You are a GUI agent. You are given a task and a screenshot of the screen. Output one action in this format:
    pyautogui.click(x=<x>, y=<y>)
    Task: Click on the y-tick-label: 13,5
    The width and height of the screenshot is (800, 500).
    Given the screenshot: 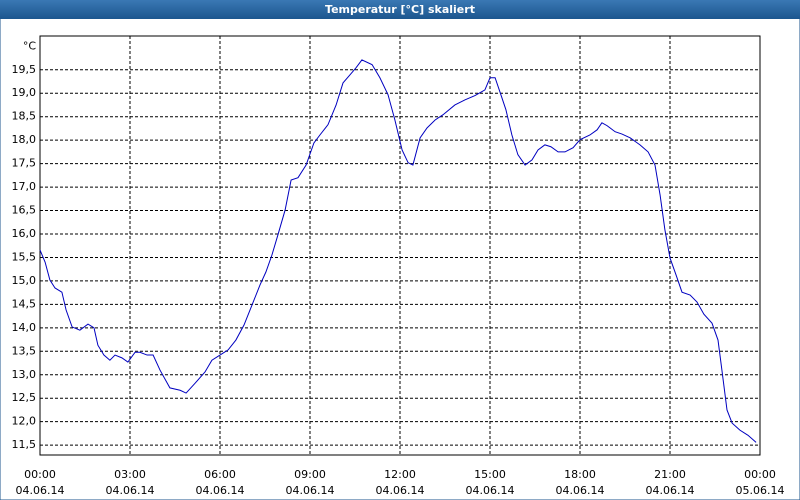 What is the action you would take?
    pyautogui.click(x=24, y=350)
    